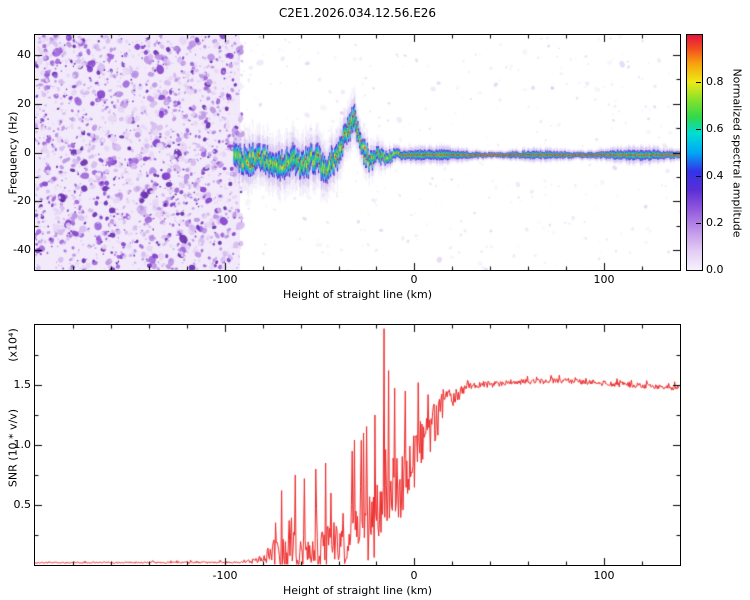 Image resolution: width=750 pixels, height=600 pixels. Describe the element at coordinates (225, 575) in the screenshot. I see `snr-xtick-label-m100: -100` at that location.